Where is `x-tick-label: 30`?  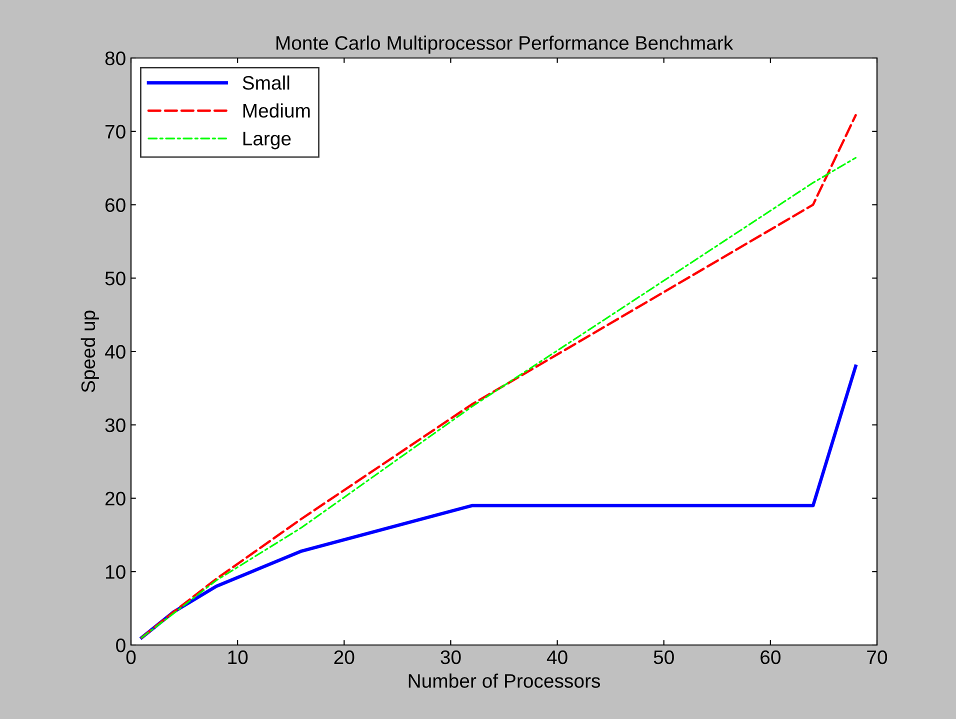
x-tick-label: 30 is located at coordinates (450, 657).